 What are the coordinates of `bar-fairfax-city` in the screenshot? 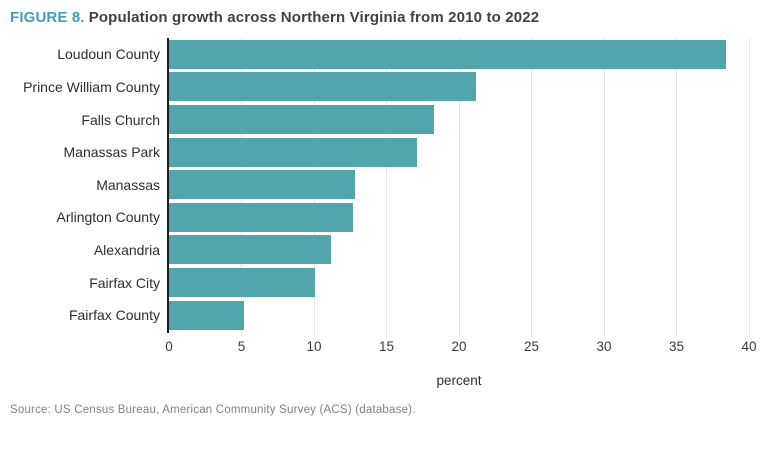 It's located at (242, 282).